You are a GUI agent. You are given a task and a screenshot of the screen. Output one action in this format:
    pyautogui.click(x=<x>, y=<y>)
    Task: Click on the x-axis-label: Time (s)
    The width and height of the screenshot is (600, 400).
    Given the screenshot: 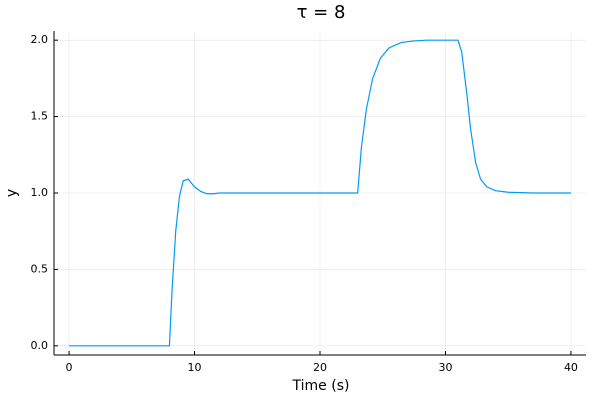 What is the action you would take?
    pyautogui.click(x=321, y=386)
    